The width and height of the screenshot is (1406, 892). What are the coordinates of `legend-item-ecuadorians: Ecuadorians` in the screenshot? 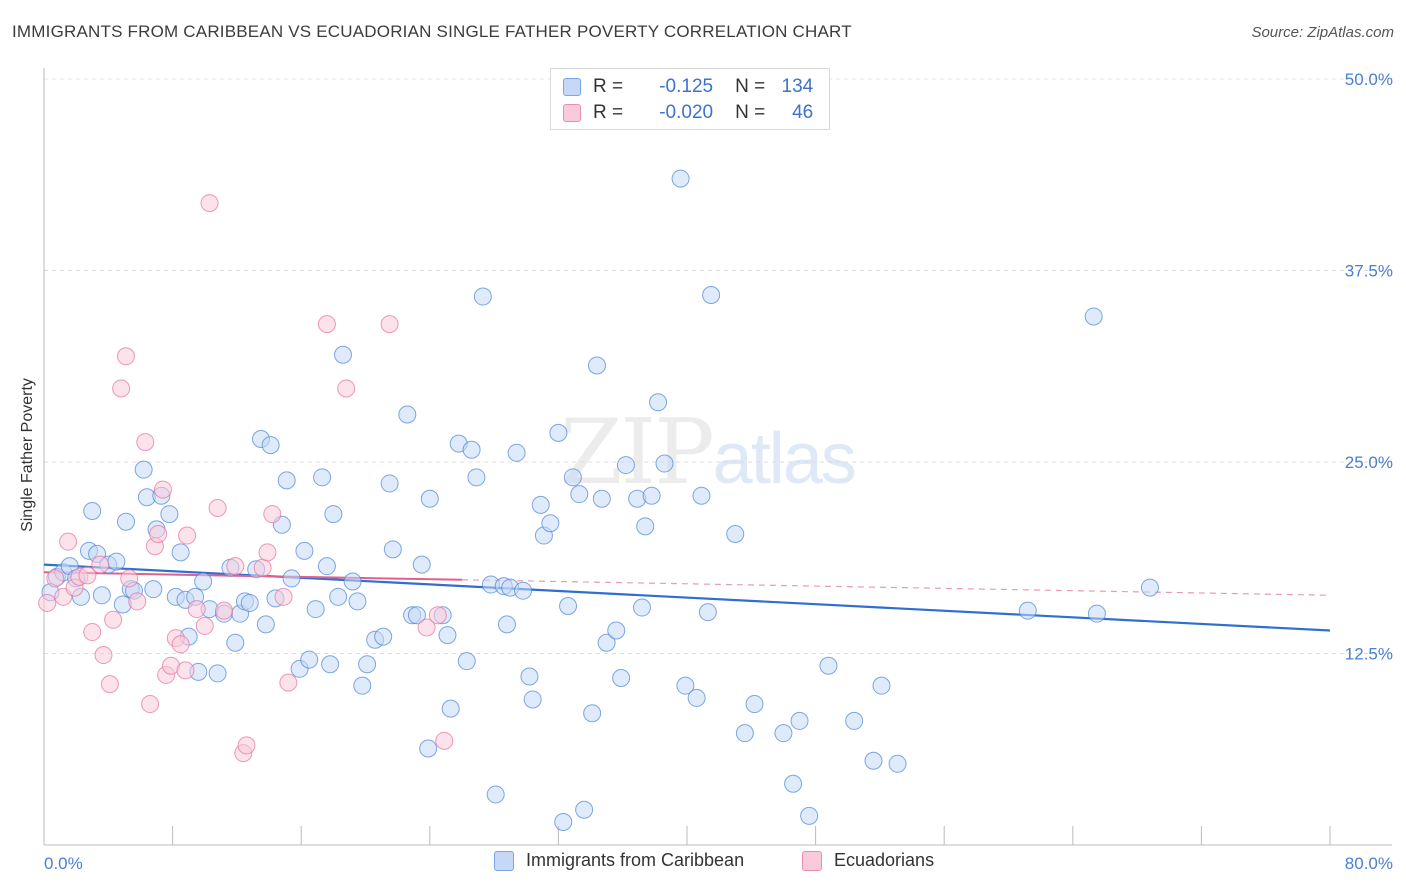 It's located at (868, 860).